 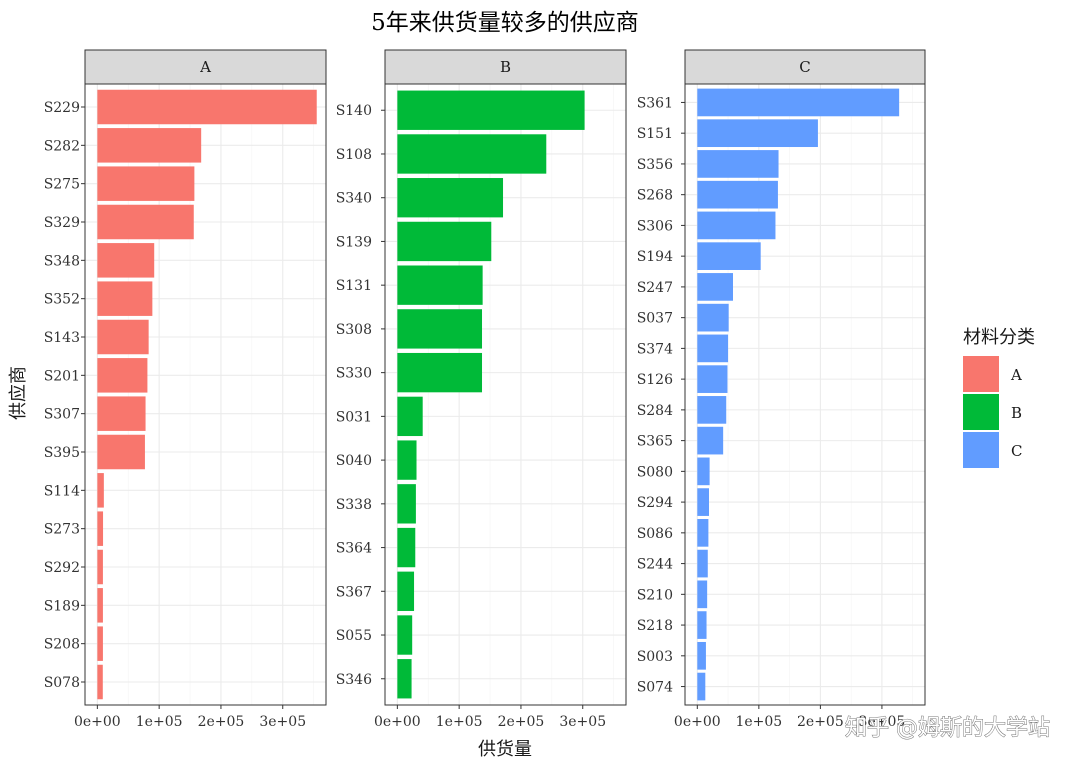 What do you see at coordinates (655, 565) in the screenshot?
I see `y-tick-label: S244` at bounding box center [655, 565].